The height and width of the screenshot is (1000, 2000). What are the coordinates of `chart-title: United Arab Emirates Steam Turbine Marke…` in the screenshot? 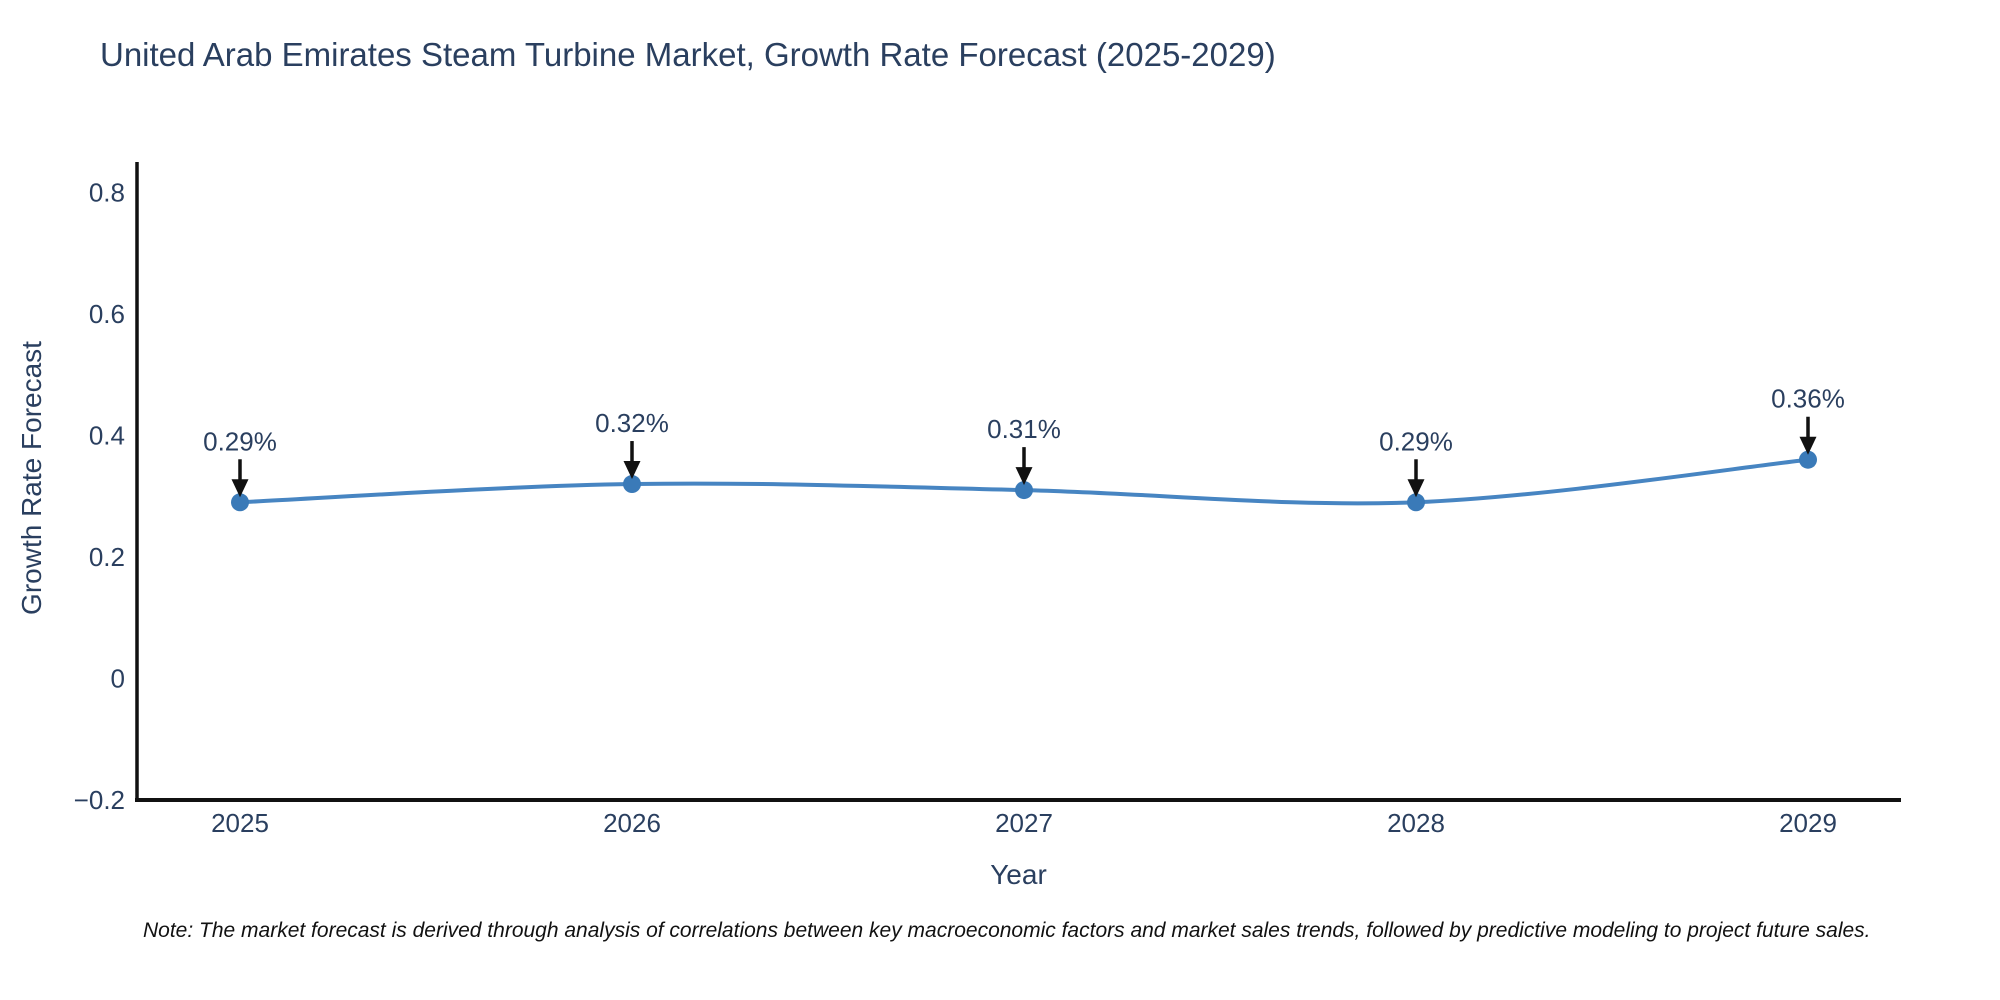 It's located at (688, 54).